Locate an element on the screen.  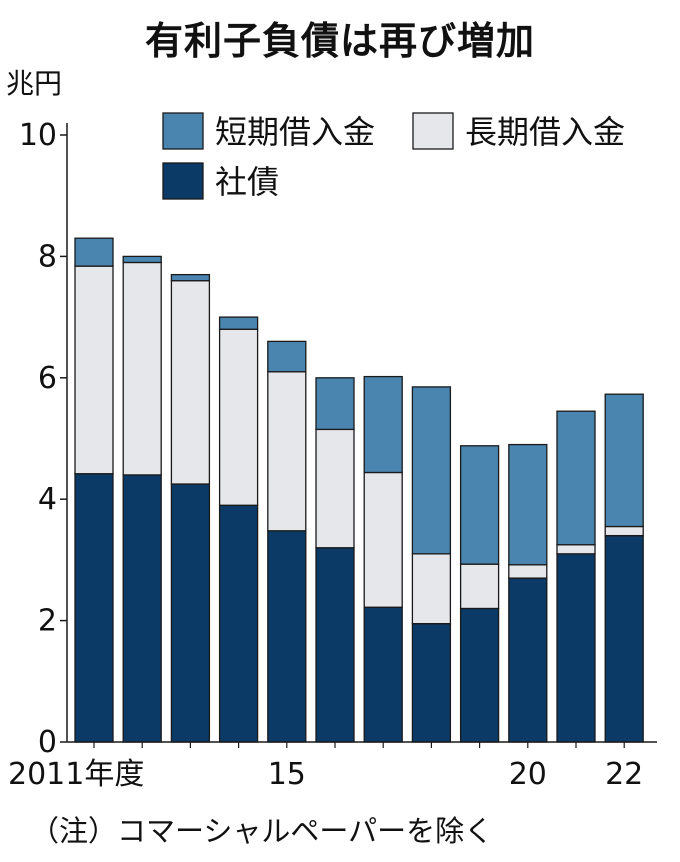
y-tick-label-2: 2 is located at coordinates (47, 621).